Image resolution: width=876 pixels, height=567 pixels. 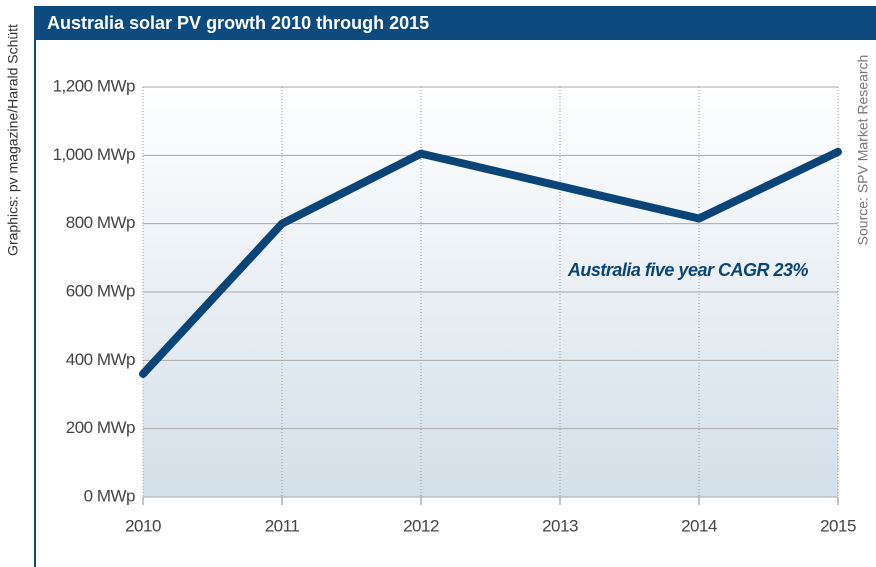 I want to click on annotation: Australia five year CAGR 23%, so click(x=688, y=270).